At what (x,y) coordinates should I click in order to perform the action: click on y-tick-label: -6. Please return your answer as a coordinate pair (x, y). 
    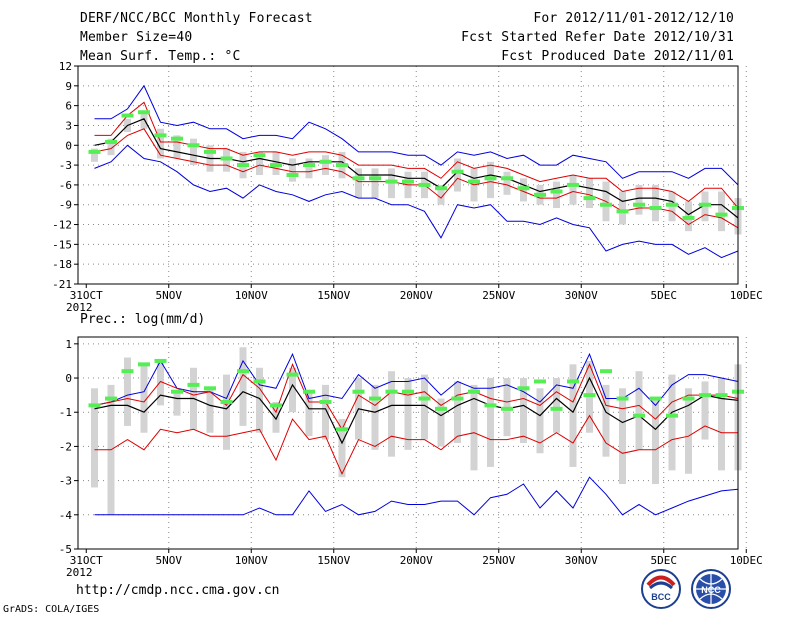
    Looking at the image, I should click on (65, 185).